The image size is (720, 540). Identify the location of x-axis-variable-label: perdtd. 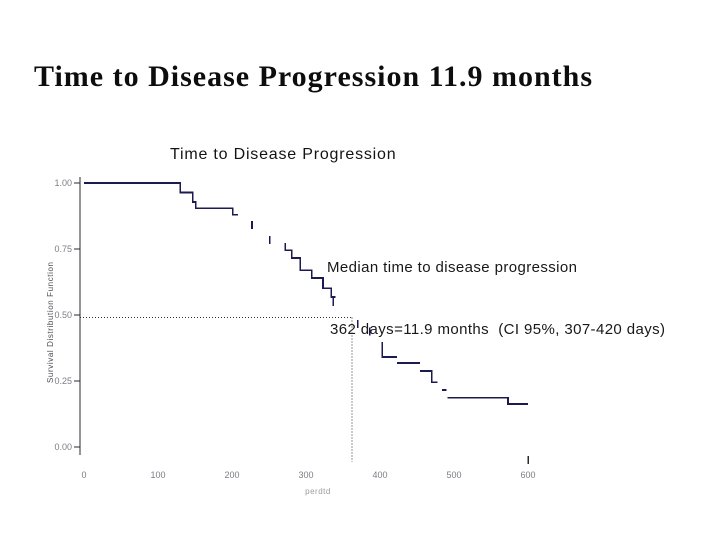
(318, 491).